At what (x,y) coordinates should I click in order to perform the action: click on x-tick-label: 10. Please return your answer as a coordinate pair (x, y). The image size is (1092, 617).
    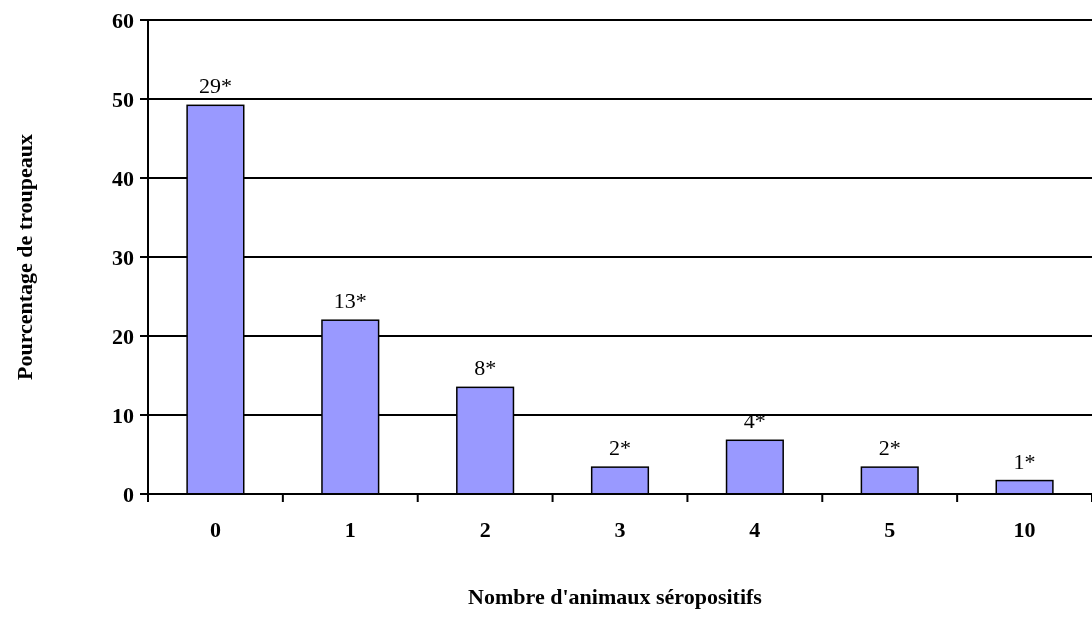
    Looking at the image, I should click on (1024, 529).